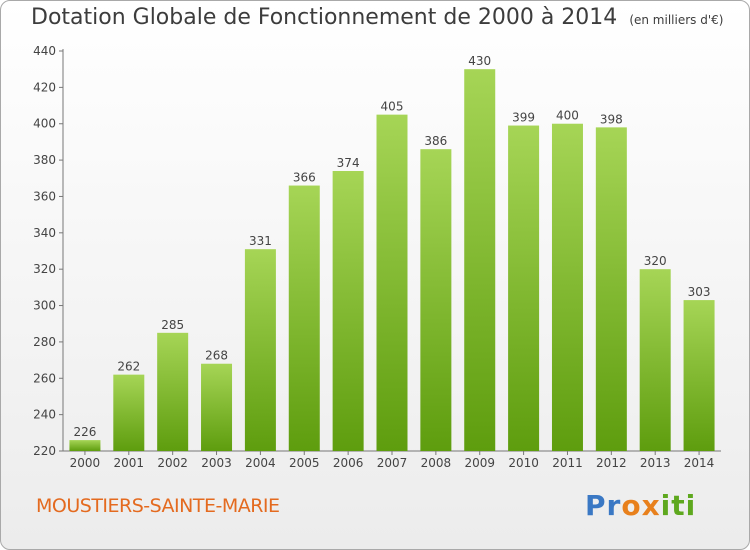 This screenshot has height=550, width=750. What do you see at coordinates (44, 196) in the screenshot?
I see `y-tick-label: 360` at bounding box center [44, 196].